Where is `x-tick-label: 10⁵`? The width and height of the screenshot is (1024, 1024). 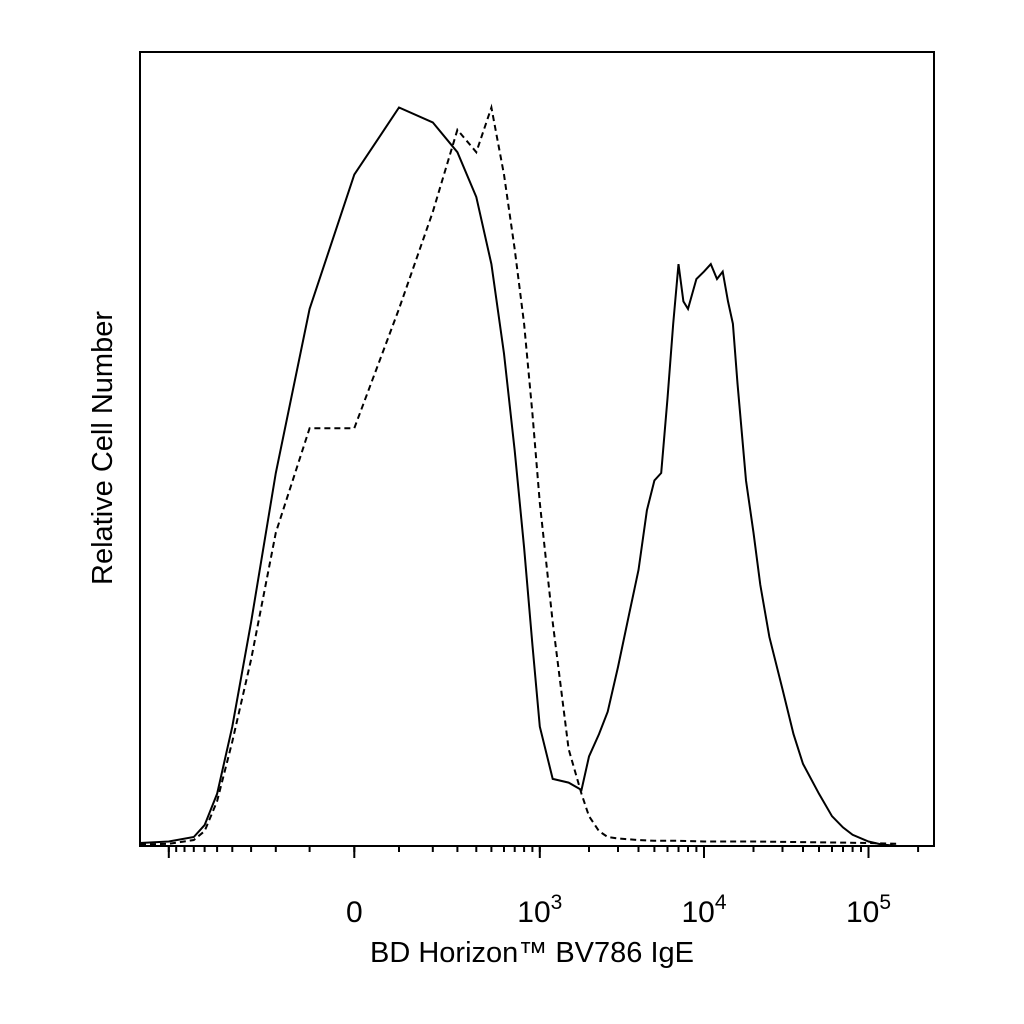 x-tick-label: 10⁵ is located at coordinates (868, 910).